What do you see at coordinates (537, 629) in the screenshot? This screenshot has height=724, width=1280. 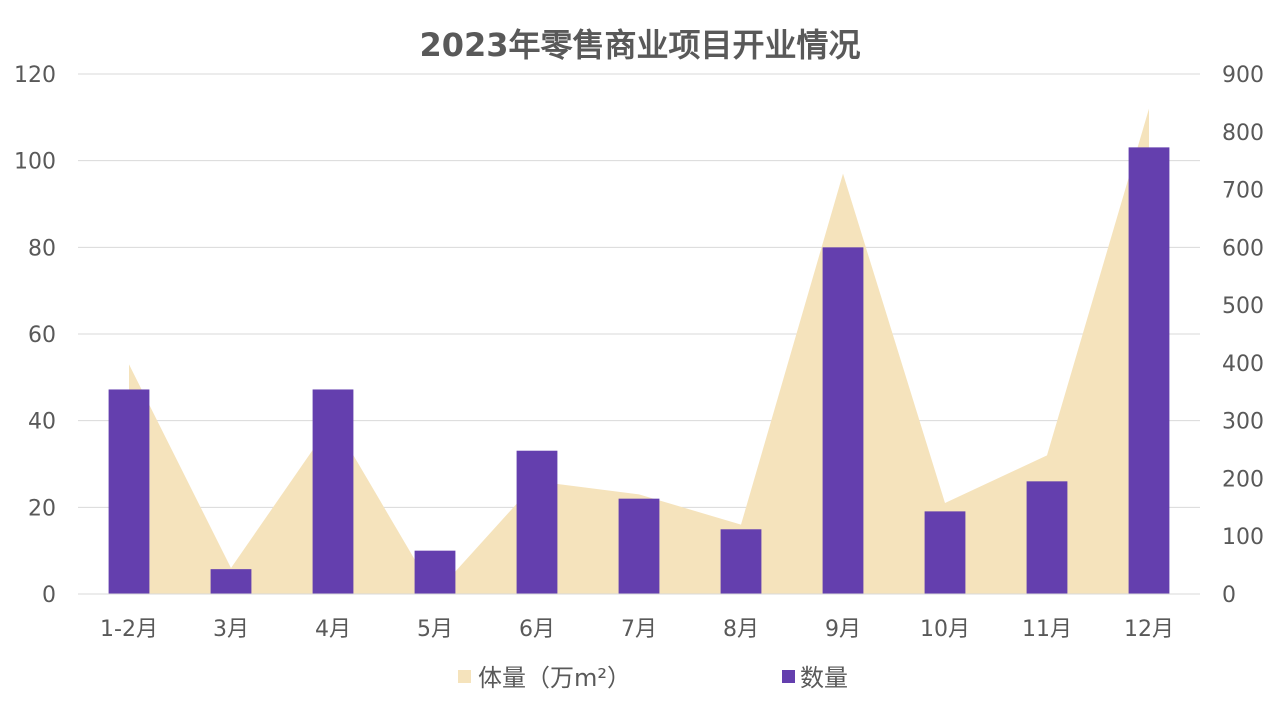 I see `x-tick-label-4: 6月` at bounding box center [537, 629].